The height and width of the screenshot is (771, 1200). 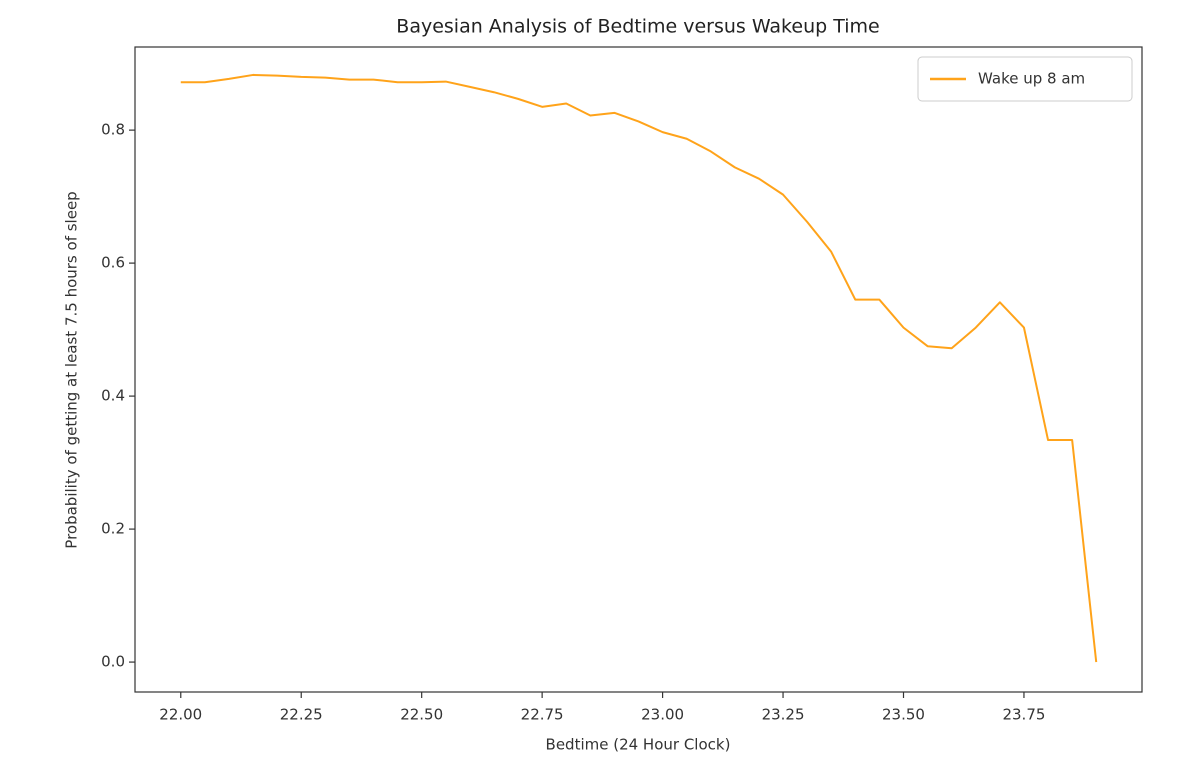 What do you see at coordinates (113, 529) in the screenshot?
I see `y-tick-label: 0.2` at bounding box center [113, 529].